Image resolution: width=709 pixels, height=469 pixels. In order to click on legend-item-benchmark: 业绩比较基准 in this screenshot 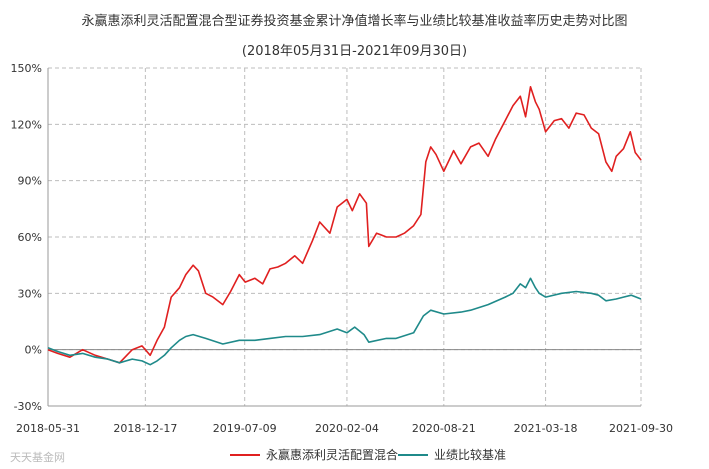, I will do `click(452, 454)`.